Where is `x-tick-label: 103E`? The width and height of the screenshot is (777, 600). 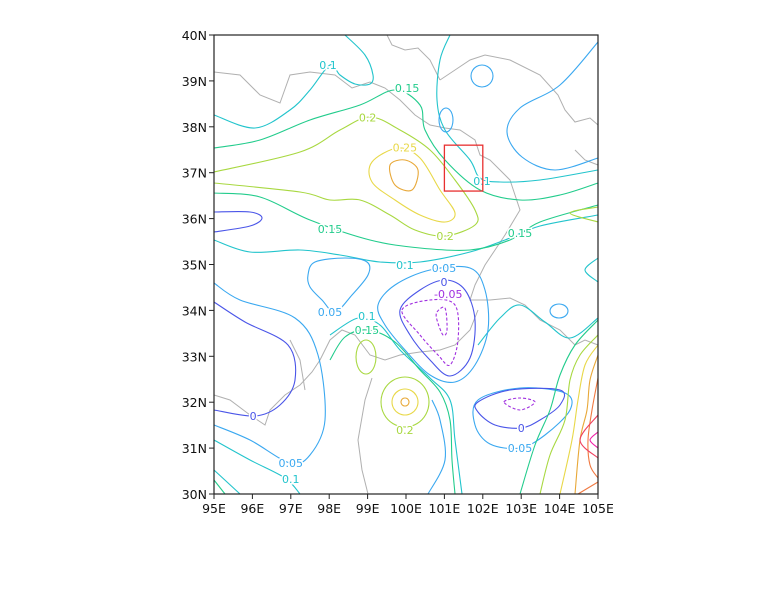
x-tick-label: 103E is located at coordinates (521, 508).